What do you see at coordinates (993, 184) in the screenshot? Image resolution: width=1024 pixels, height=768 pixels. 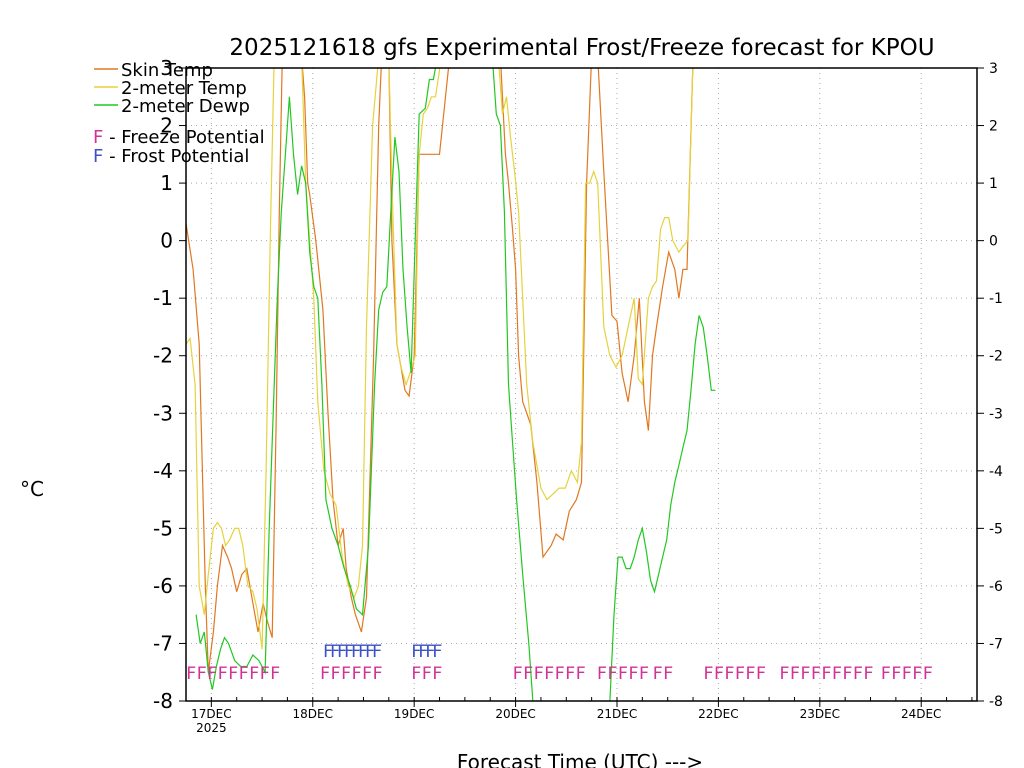 I see `y-tick-label-right: 1` at bounding box center [993, 184].